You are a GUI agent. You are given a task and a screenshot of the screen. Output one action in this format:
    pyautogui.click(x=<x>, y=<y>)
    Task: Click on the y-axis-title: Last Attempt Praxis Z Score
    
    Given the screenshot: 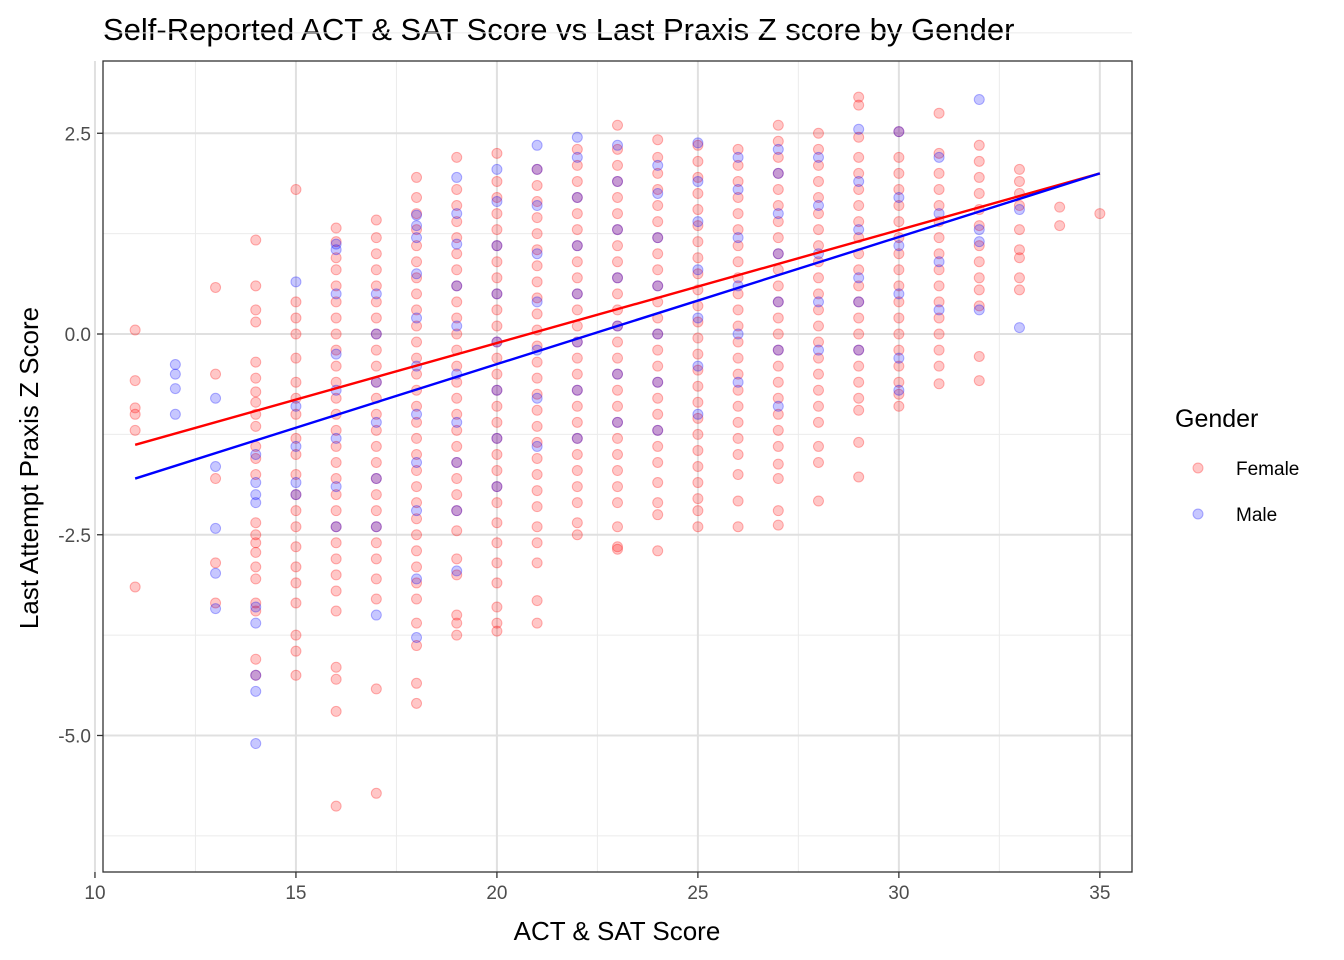 What is the action you would take?
    pyautogui.click(x=29, y=468)
    